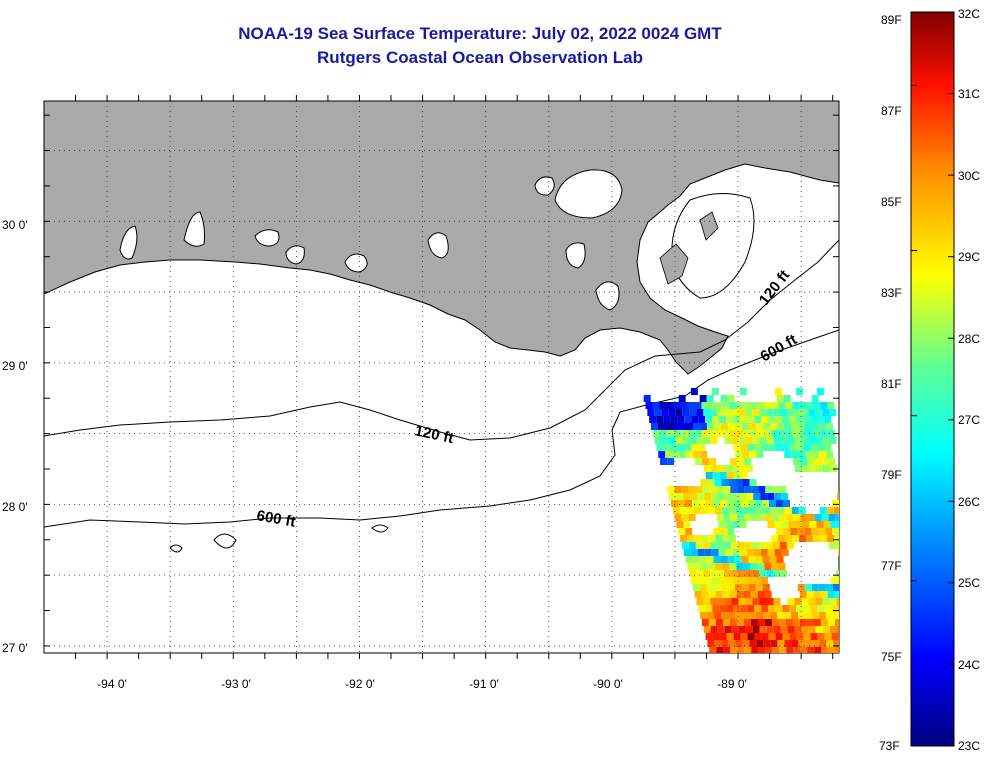  I want to click on white-lake, so click(295, 255).